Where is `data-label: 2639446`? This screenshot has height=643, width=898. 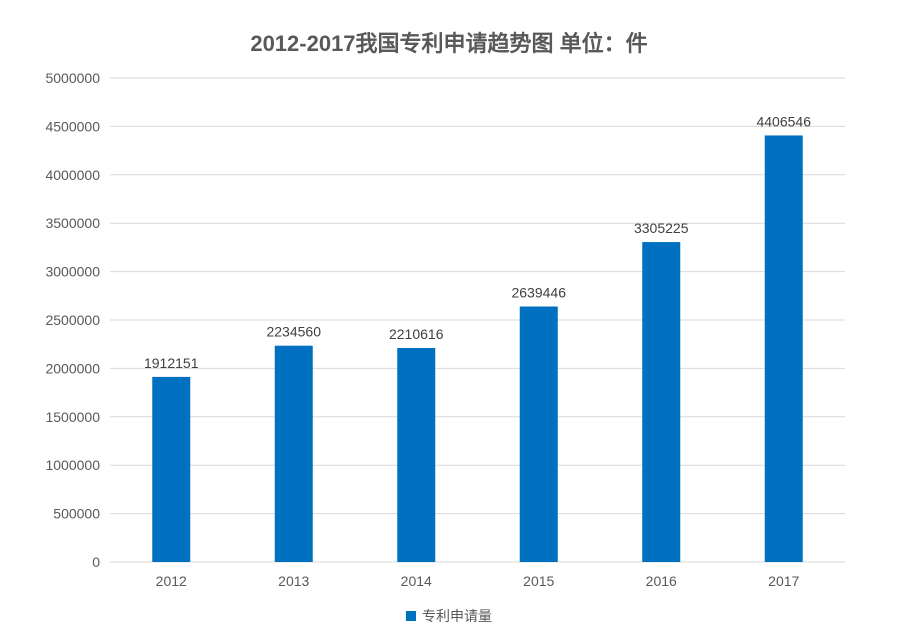
data-label: 2639446 is located at coordinates (538, 293).